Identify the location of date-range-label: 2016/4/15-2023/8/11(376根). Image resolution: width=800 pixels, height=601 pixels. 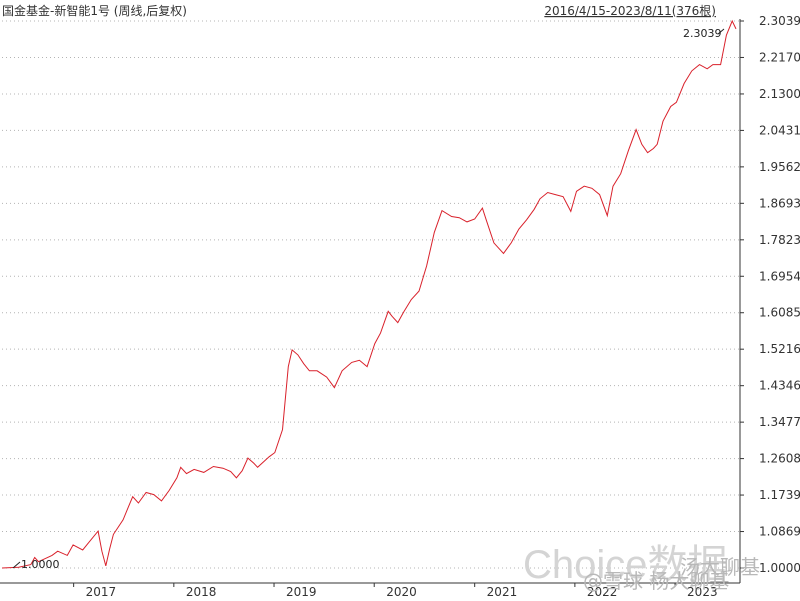
(630, 11).